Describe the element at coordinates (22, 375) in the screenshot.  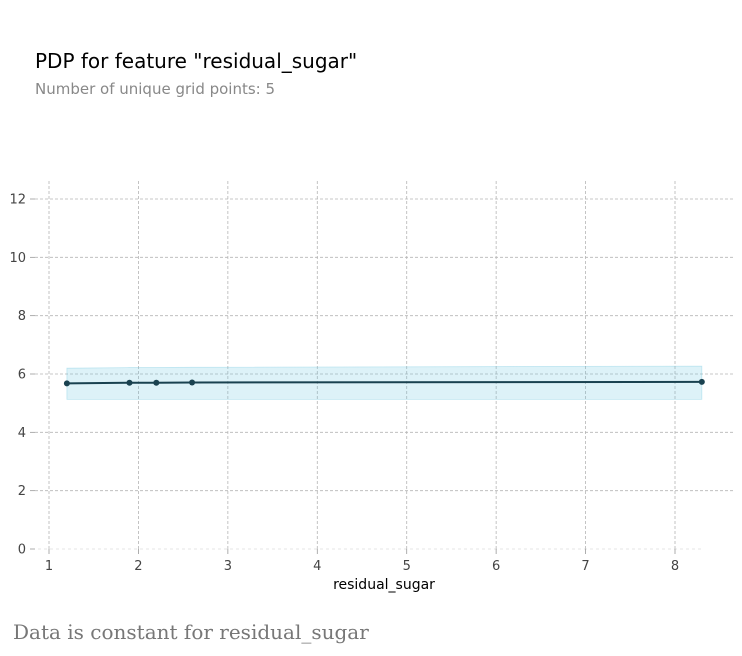
I see `y-tick-label: 6` at that location.